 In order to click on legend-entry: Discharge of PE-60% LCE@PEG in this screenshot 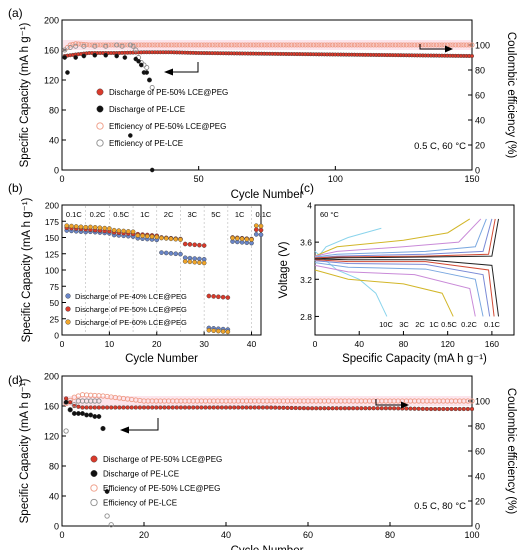, I will do `click(131, 322)`.